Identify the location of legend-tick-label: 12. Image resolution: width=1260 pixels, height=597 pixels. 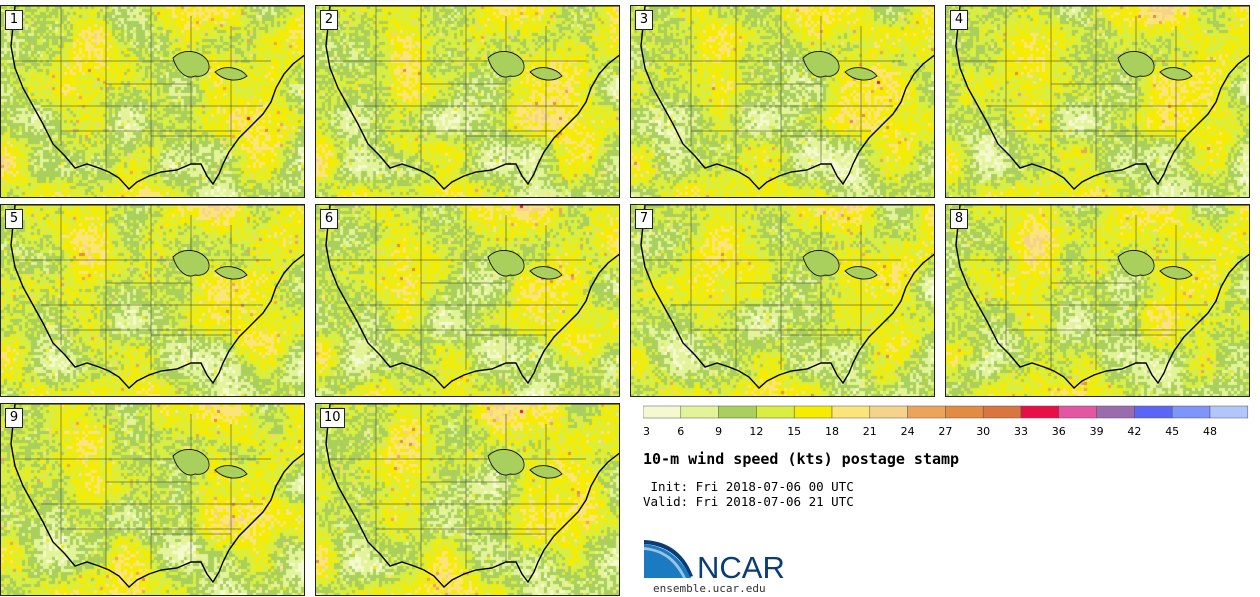
(756, 431).